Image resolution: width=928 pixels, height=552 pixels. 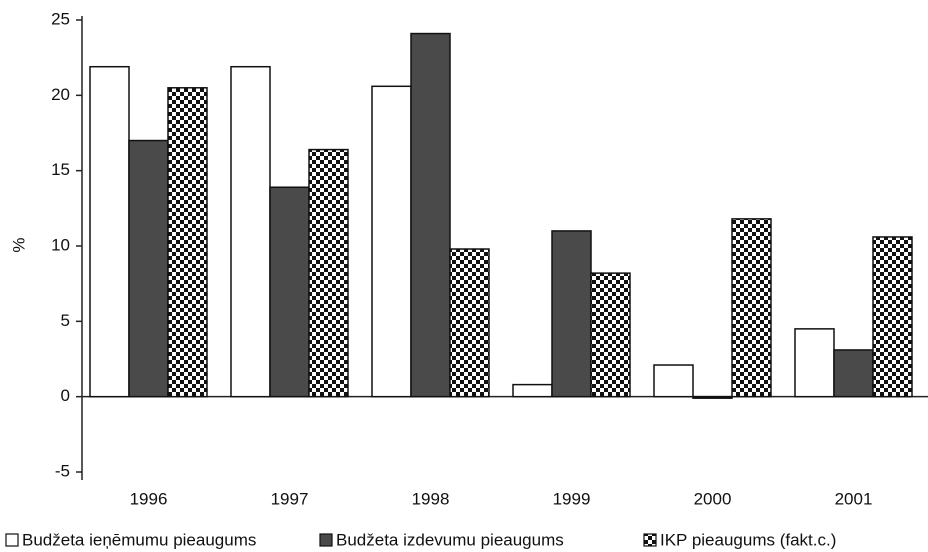 I want to click on y-axis-label: %, so click(x=18, y=244).